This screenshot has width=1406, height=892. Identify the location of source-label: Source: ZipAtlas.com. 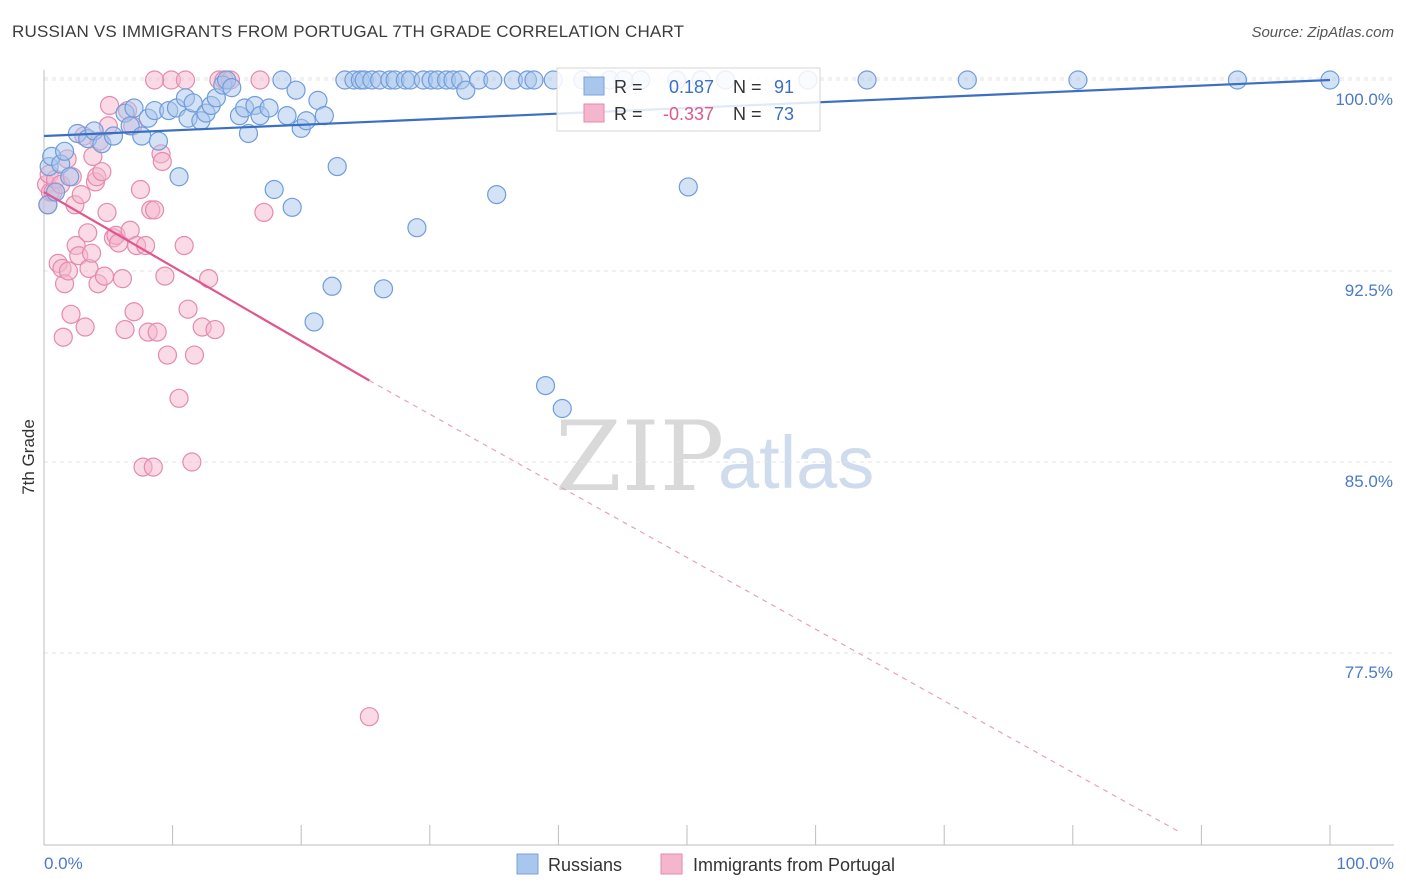
(1322, 32).